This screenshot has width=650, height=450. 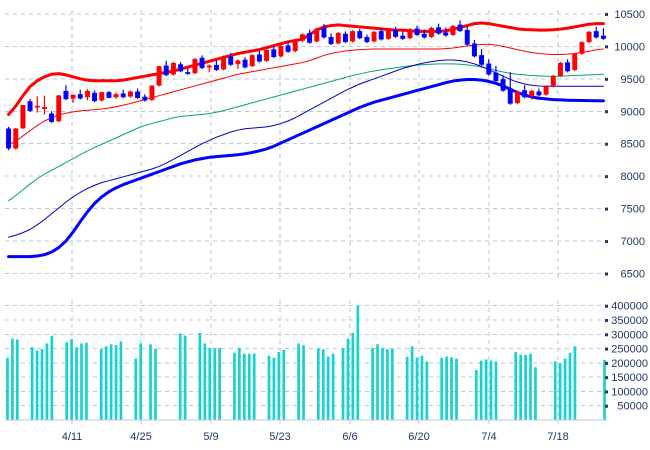 What do you see at coordinates (488, 437) in the screenshot?
I see `date-axis-tick-label: 7/4` at bounding box center [488, 437].